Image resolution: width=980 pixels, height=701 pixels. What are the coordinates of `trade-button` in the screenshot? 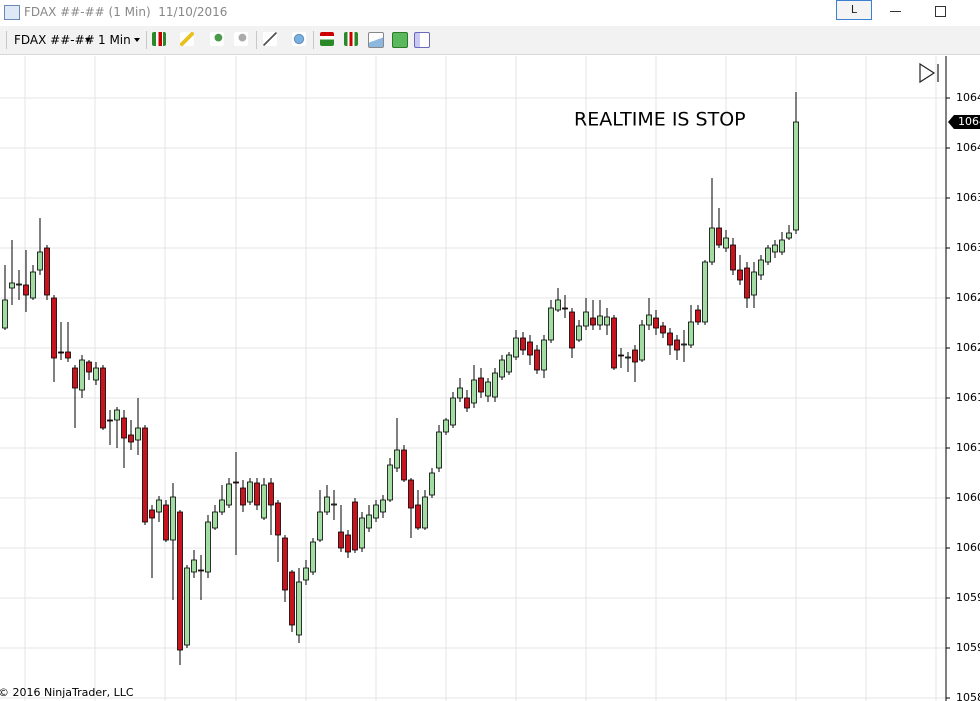 It's located at (327, 39).